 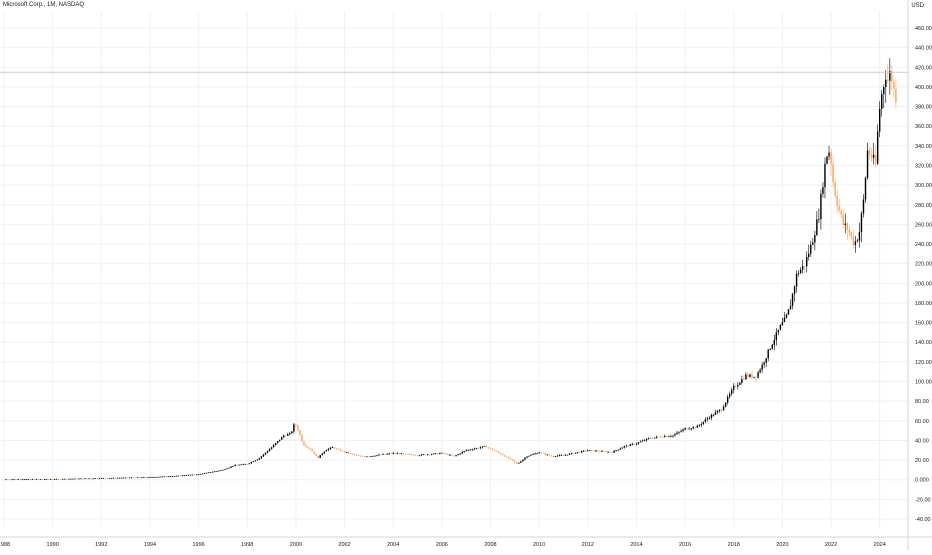 I want to click on chart-title: Microsoft Corp., 1M, NASDAQ, so click(x=44, y=5).